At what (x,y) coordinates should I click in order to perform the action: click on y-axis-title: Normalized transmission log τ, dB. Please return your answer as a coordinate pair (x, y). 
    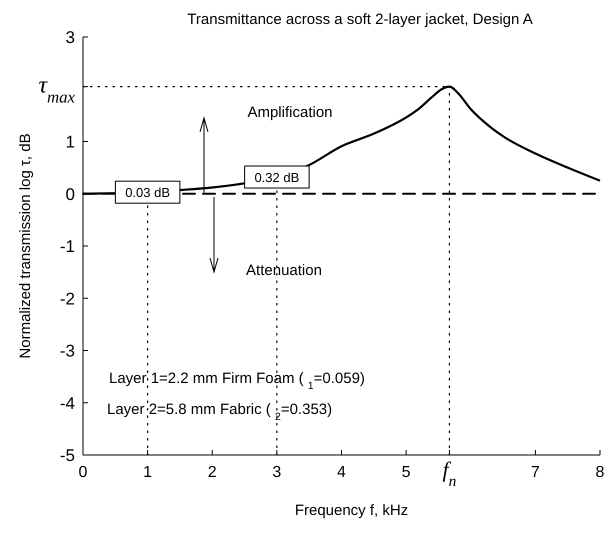
    Looking at the image, I should click on (25, 246).